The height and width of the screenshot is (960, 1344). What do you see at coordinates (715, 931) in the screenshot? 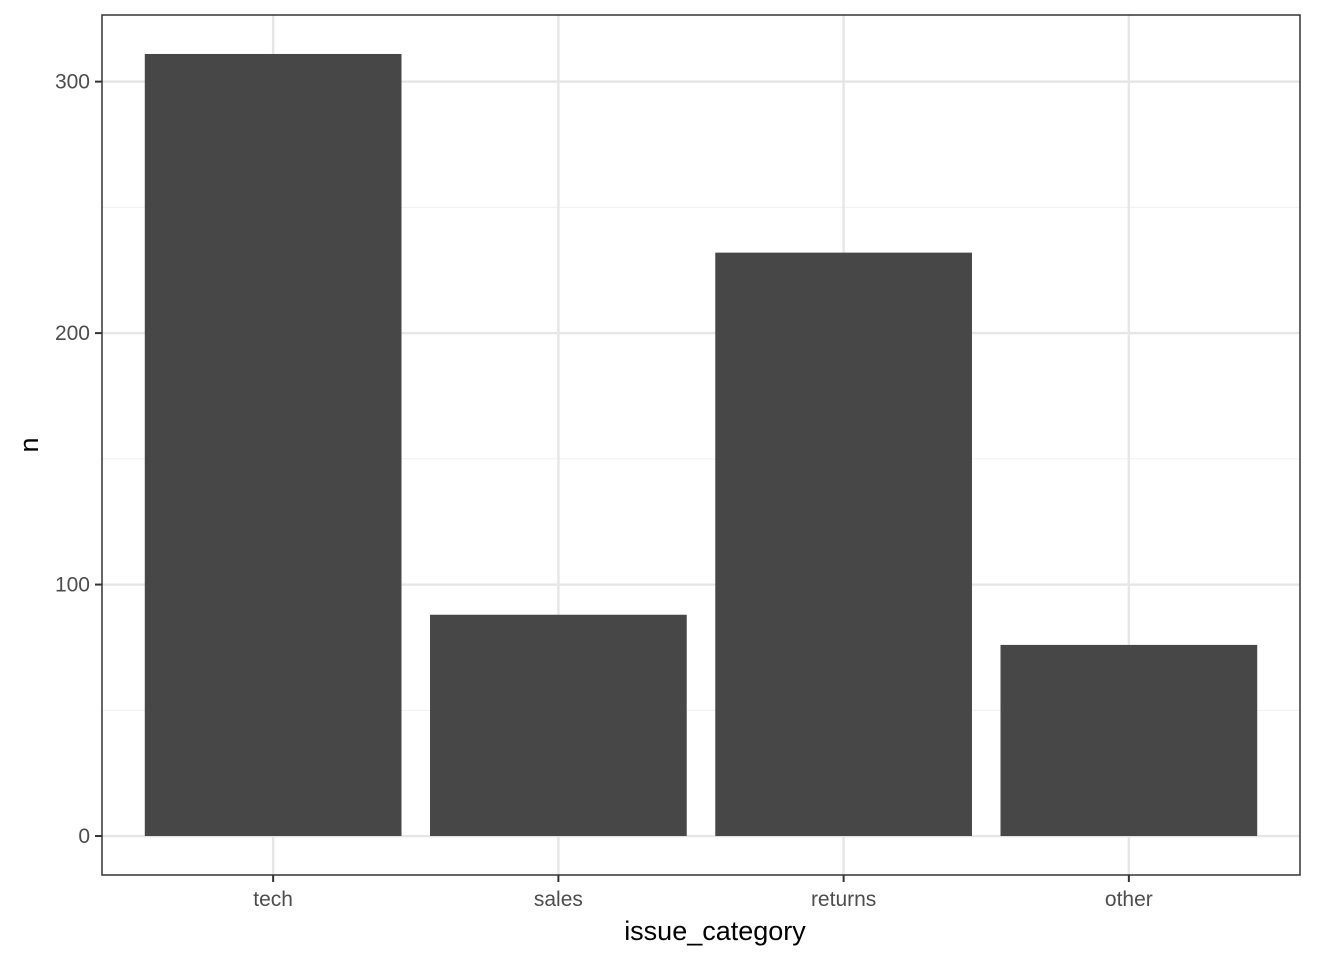
I see `x-axis-title: issue_category` at bounding box center [715, 931].